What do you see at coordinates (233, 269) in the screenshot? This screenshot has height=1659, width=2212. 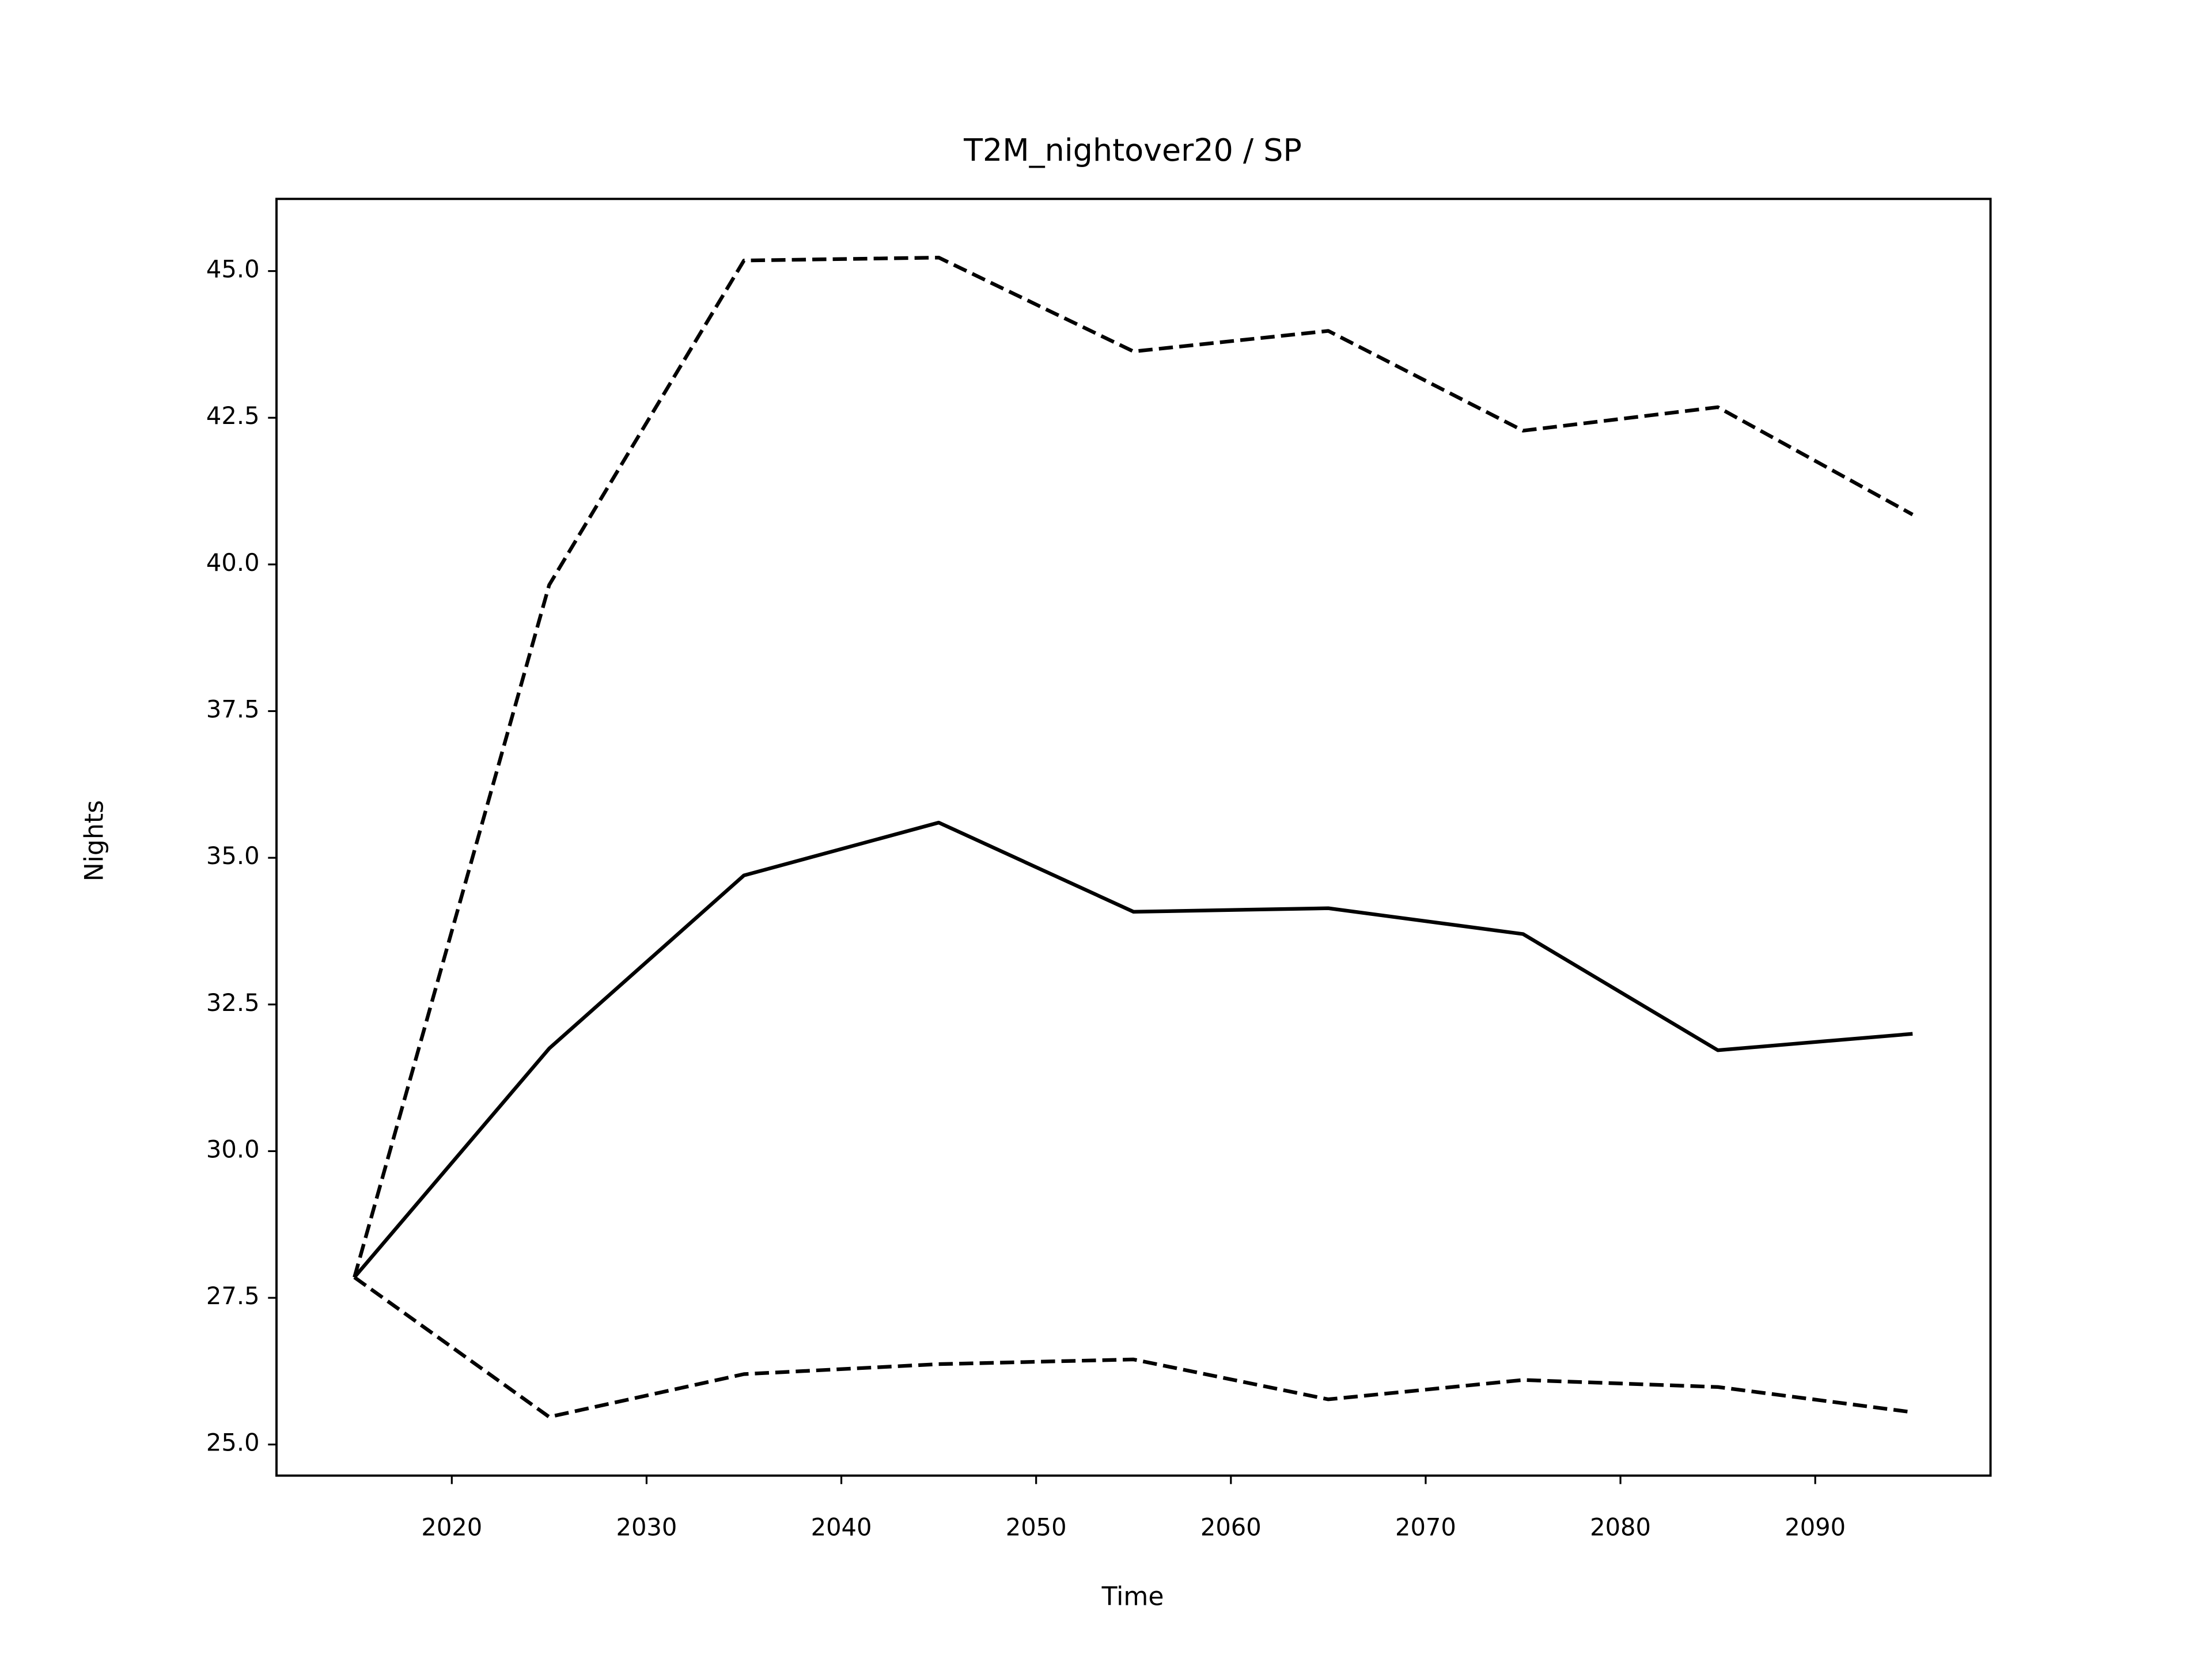 I see `y-tick-label: 45.0` at bounding box center [233, 269].